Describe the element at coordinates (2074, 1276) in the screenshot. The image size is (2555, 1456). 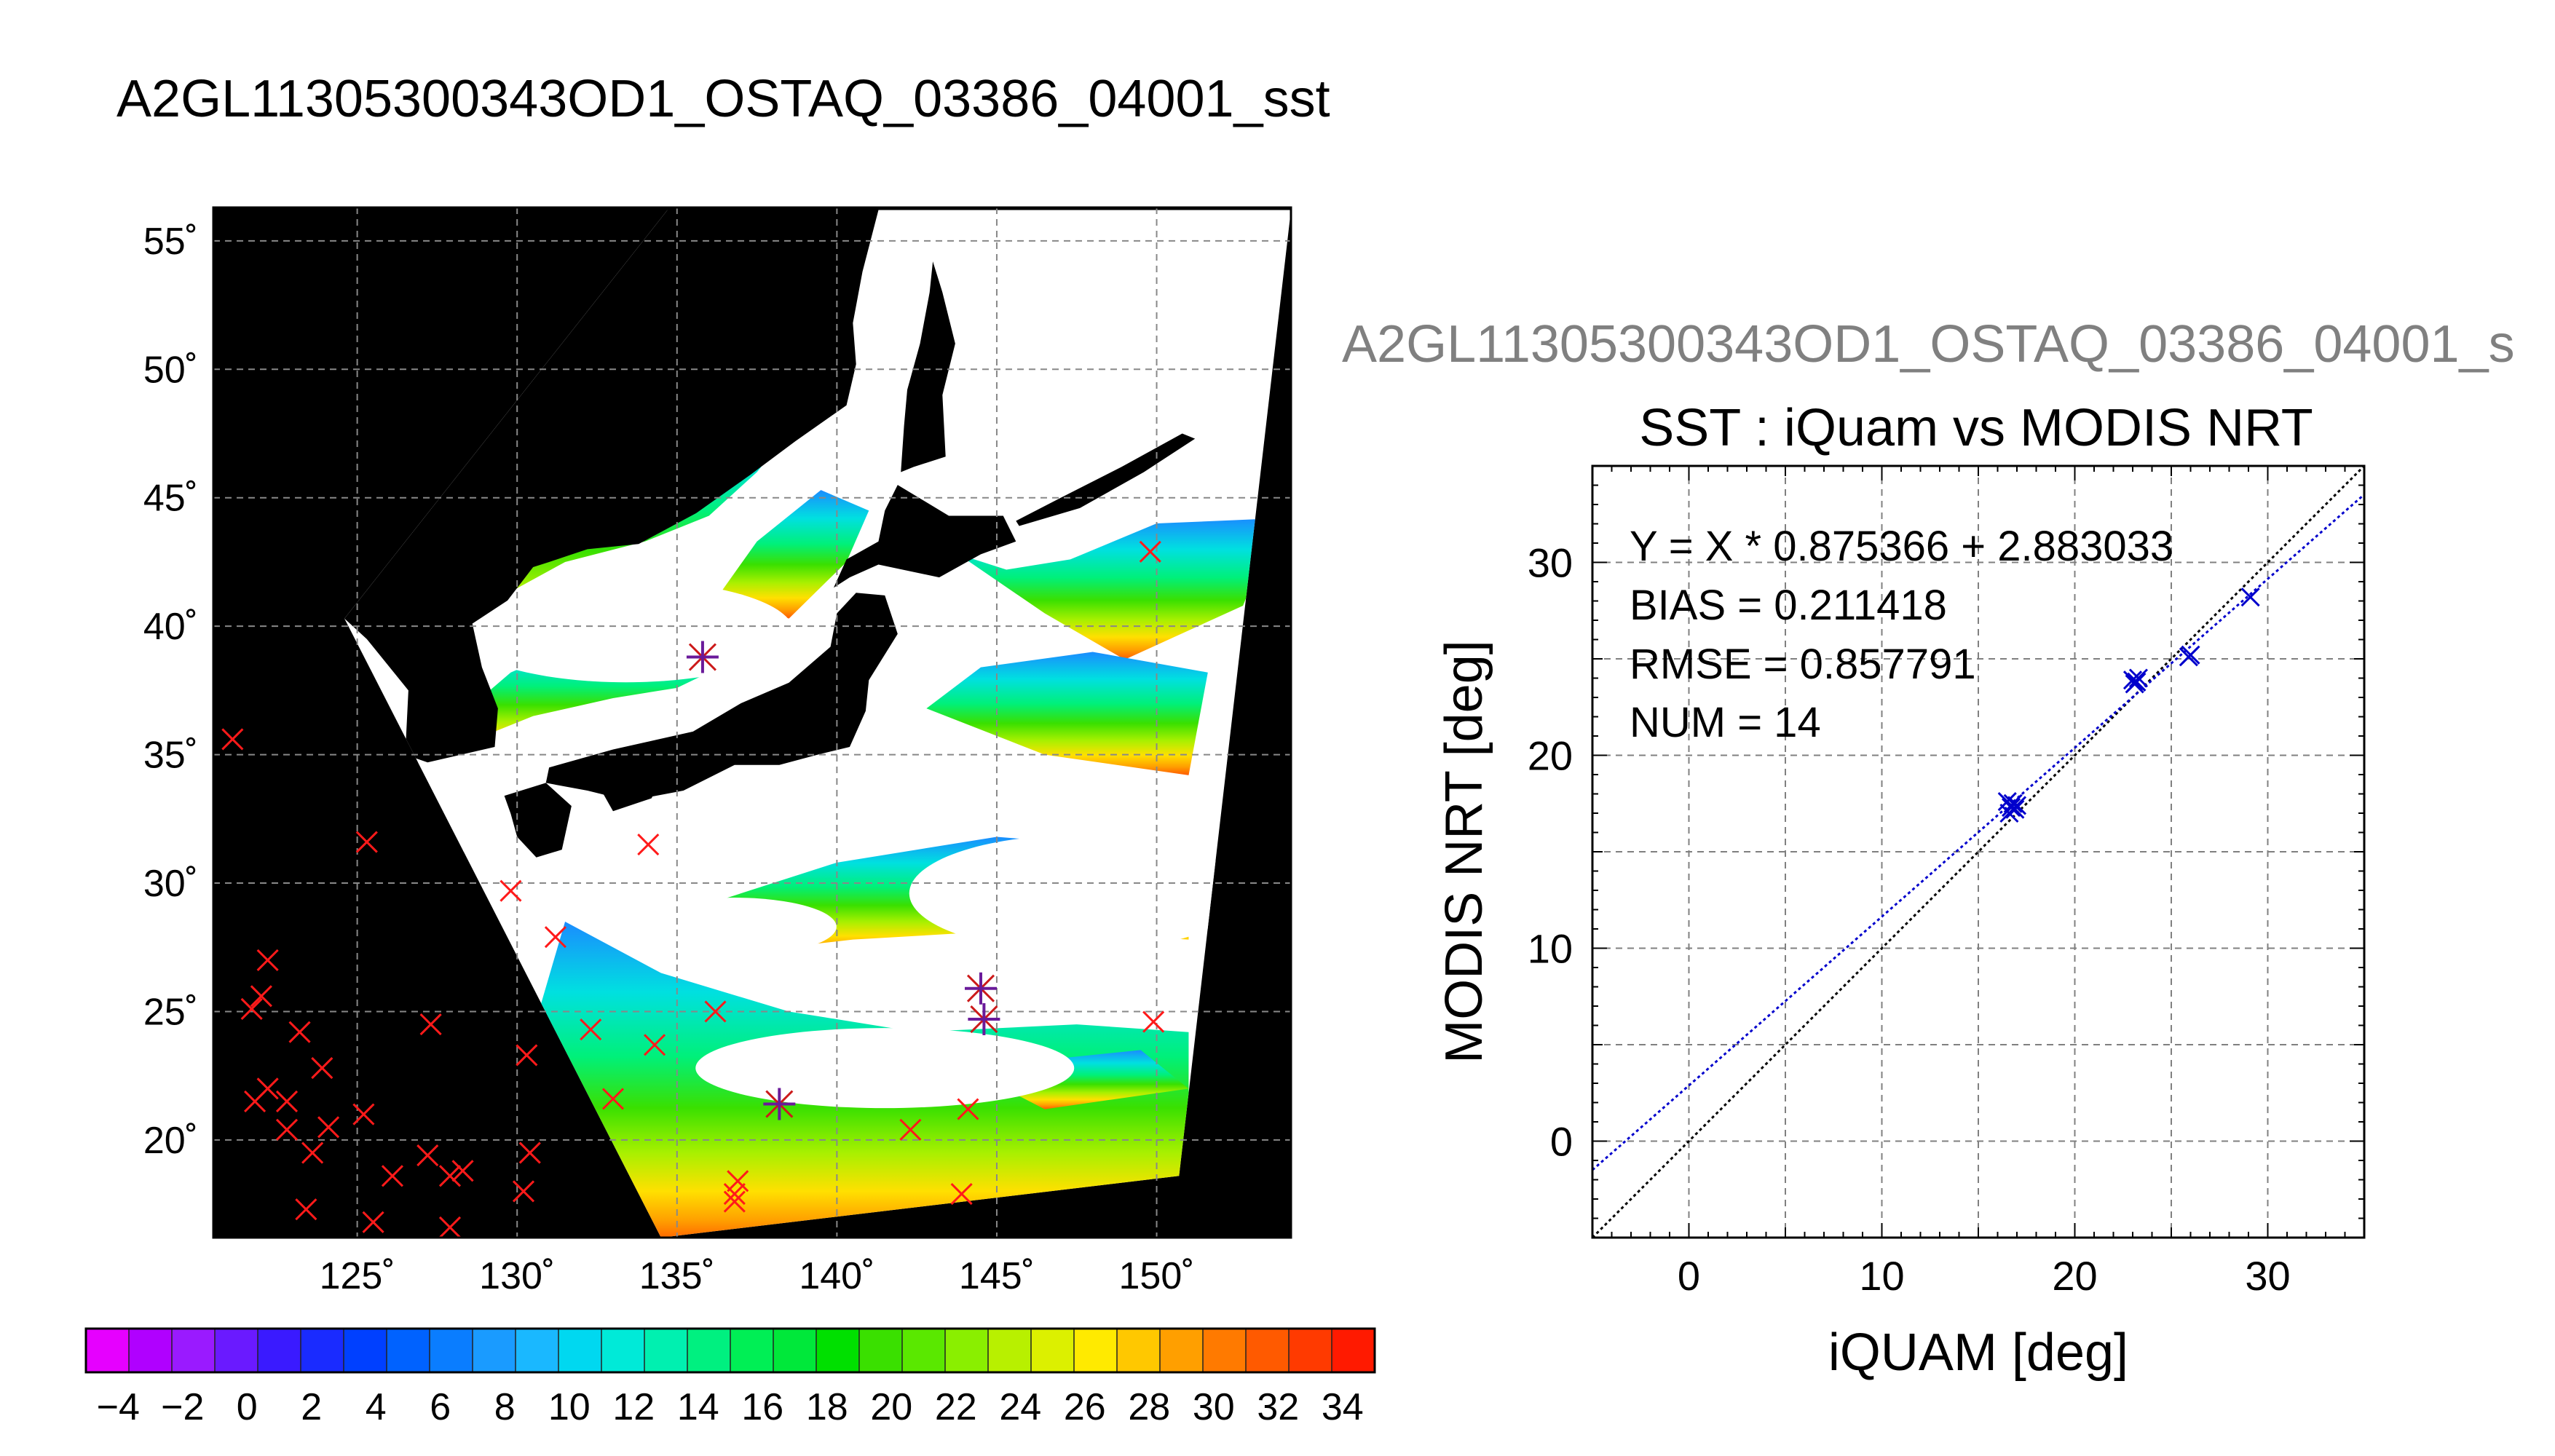
I see `scatter-xtick-label-2: 20` at that location.